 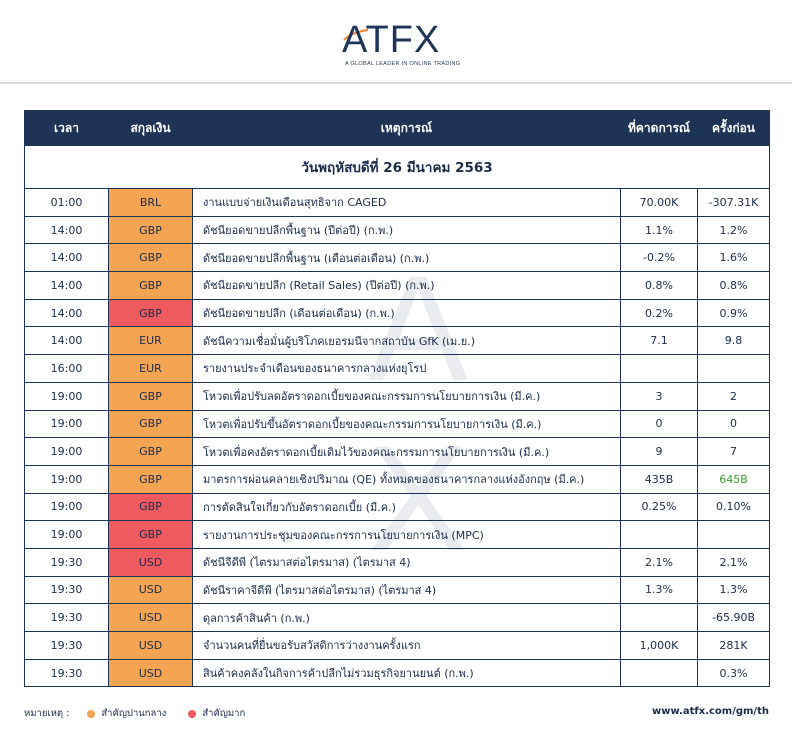 What do you see at coordinates (733, 313) in the screenshot?
I see `cell-previous: 0.9%` at bounding box center [733, 313].